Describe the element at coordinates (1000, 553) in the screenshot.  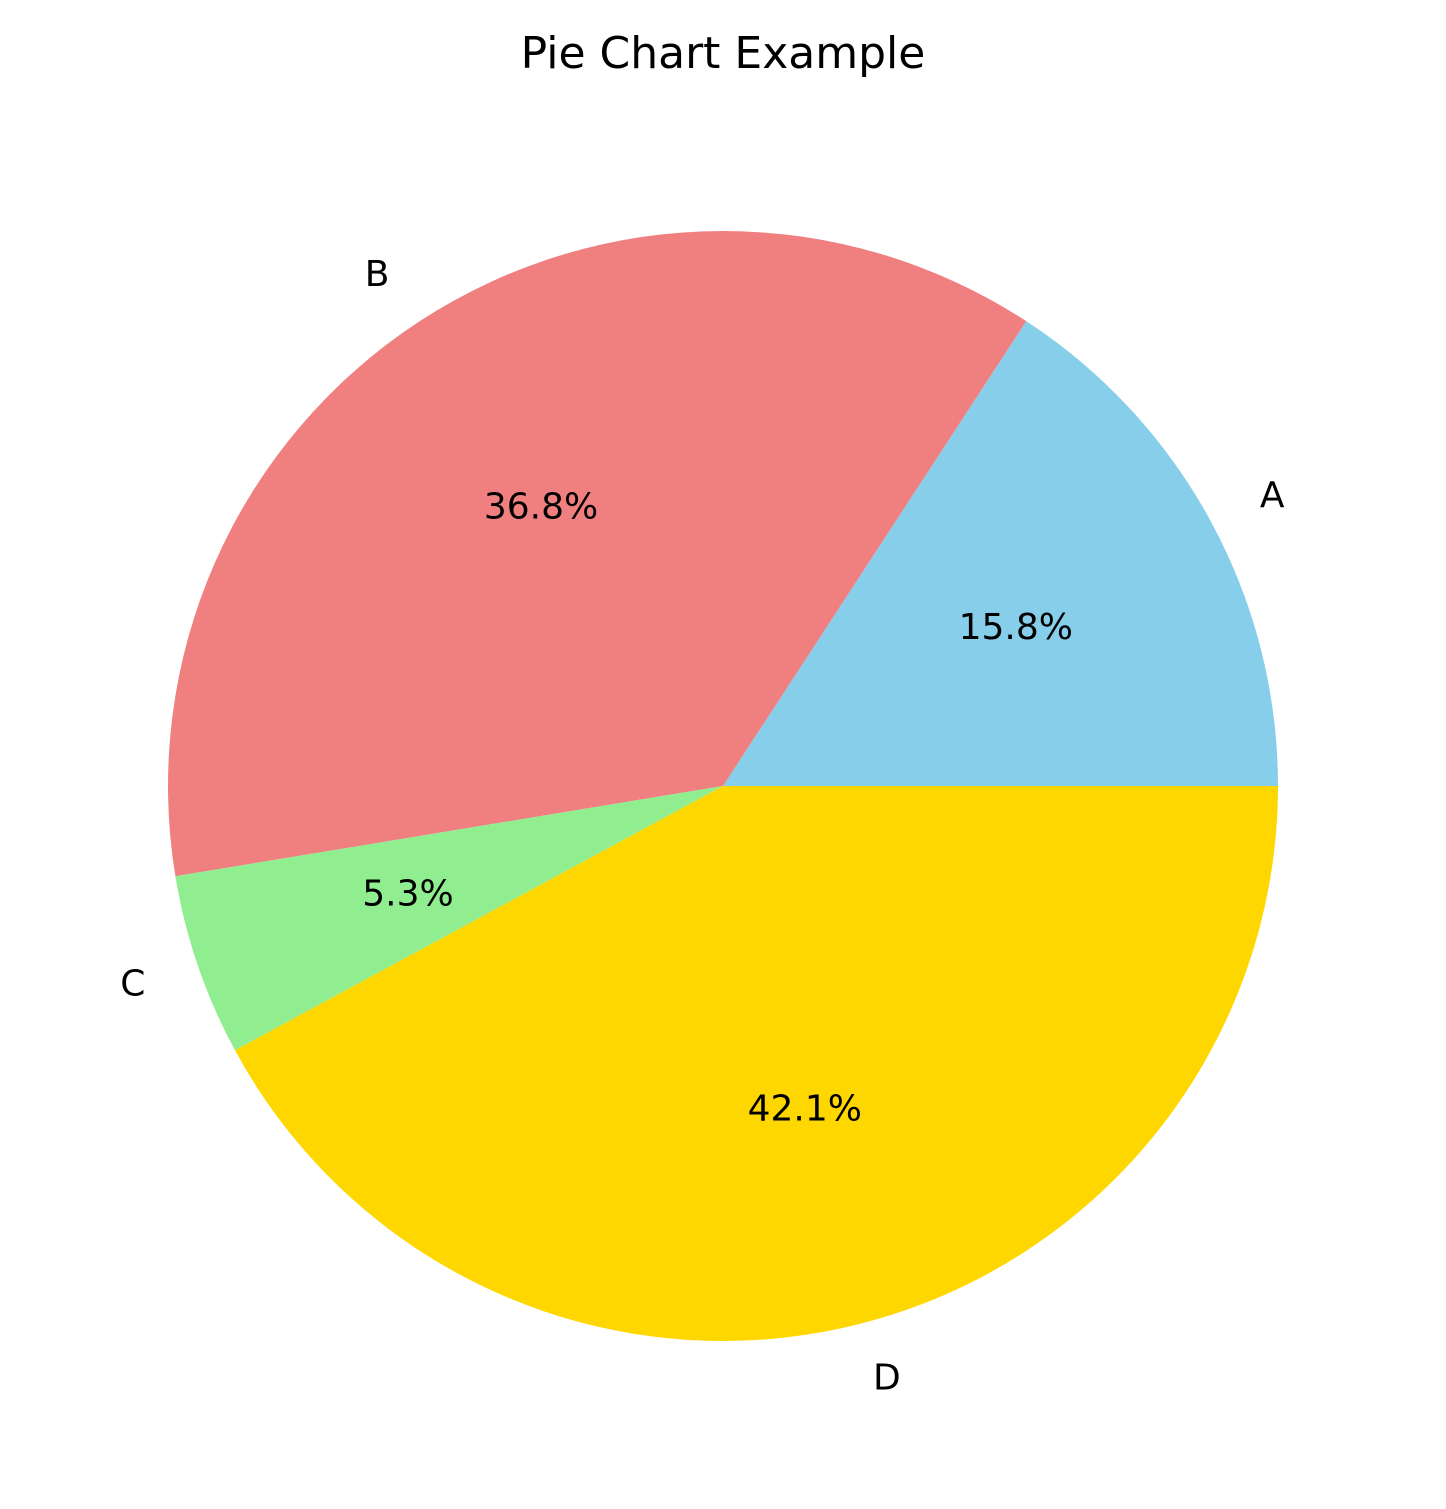
I see `pie-slice-a` at that location.